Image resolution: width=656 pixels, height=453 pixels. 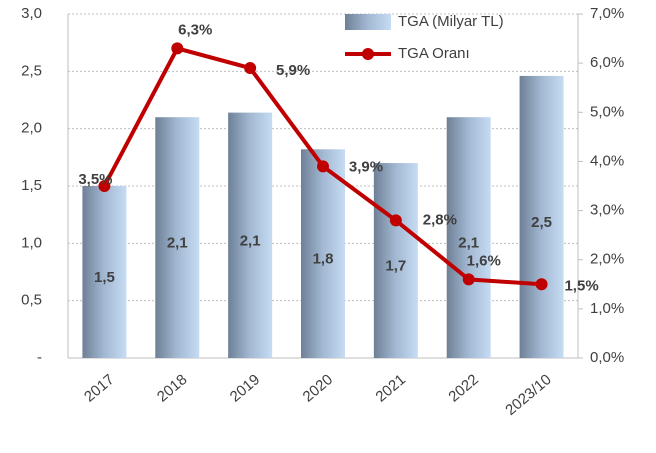 What do you see at coordinates (31, 70) in the screenshot?
I see `y-tick-label: 2,5` at bounding box center [31, 70].